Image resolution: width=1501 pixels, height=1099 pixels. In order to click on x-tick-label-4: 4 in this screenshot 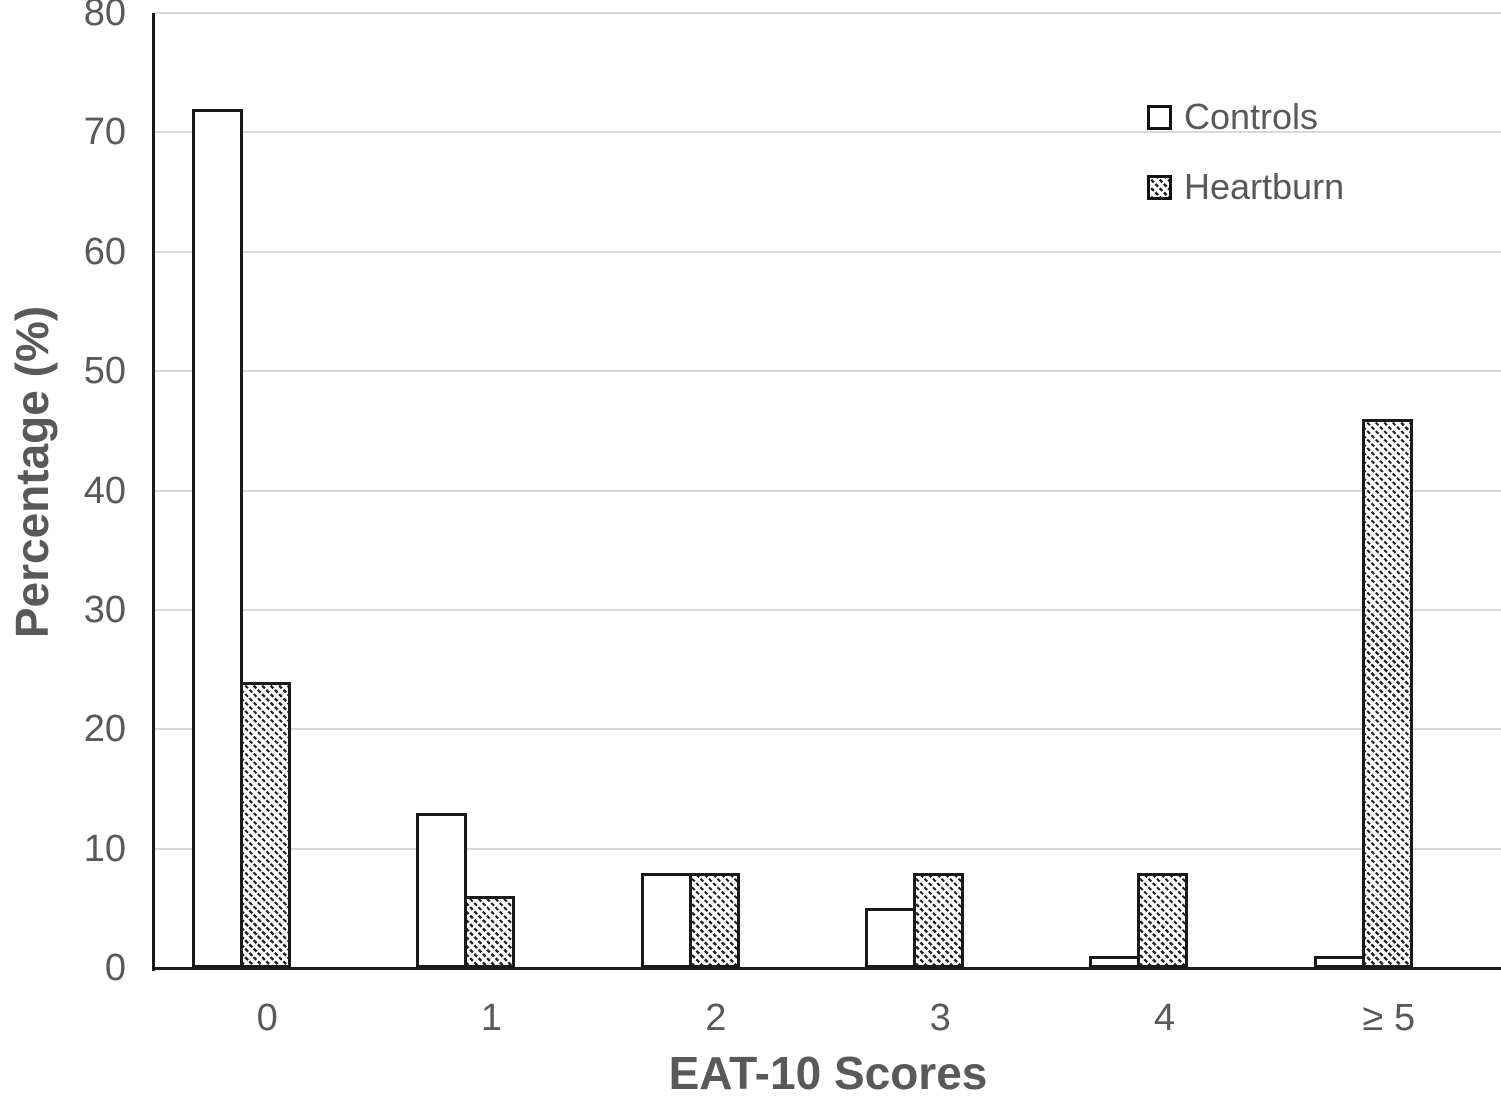, I will do `click(1164, 1018)`.